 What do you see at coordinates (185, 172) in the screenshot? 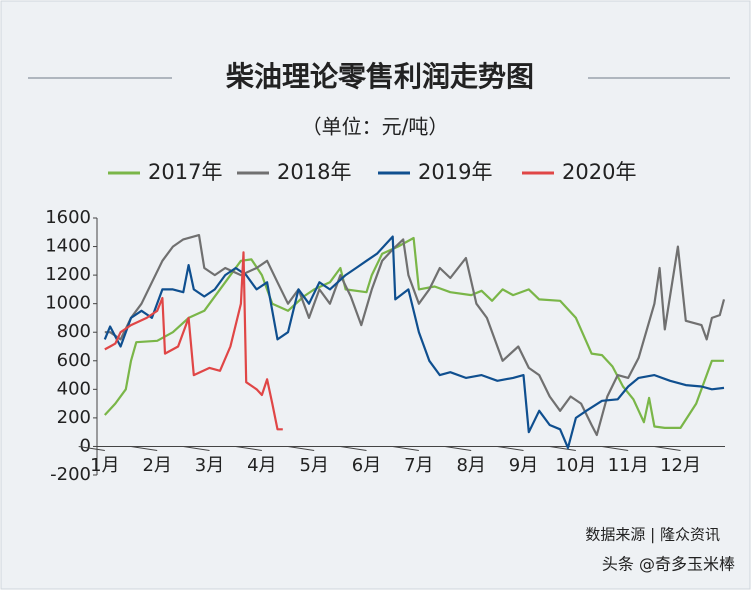
I see `legend-label: 2017年` at bounding box center [185, 172].